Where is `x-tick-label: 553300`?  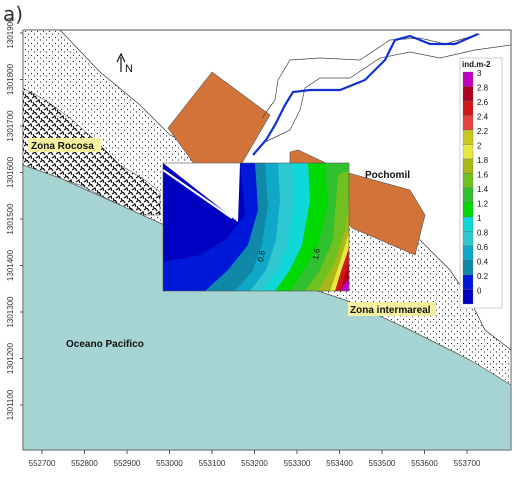 x-tick-label: 553300 is located at coordinates (297, 463).